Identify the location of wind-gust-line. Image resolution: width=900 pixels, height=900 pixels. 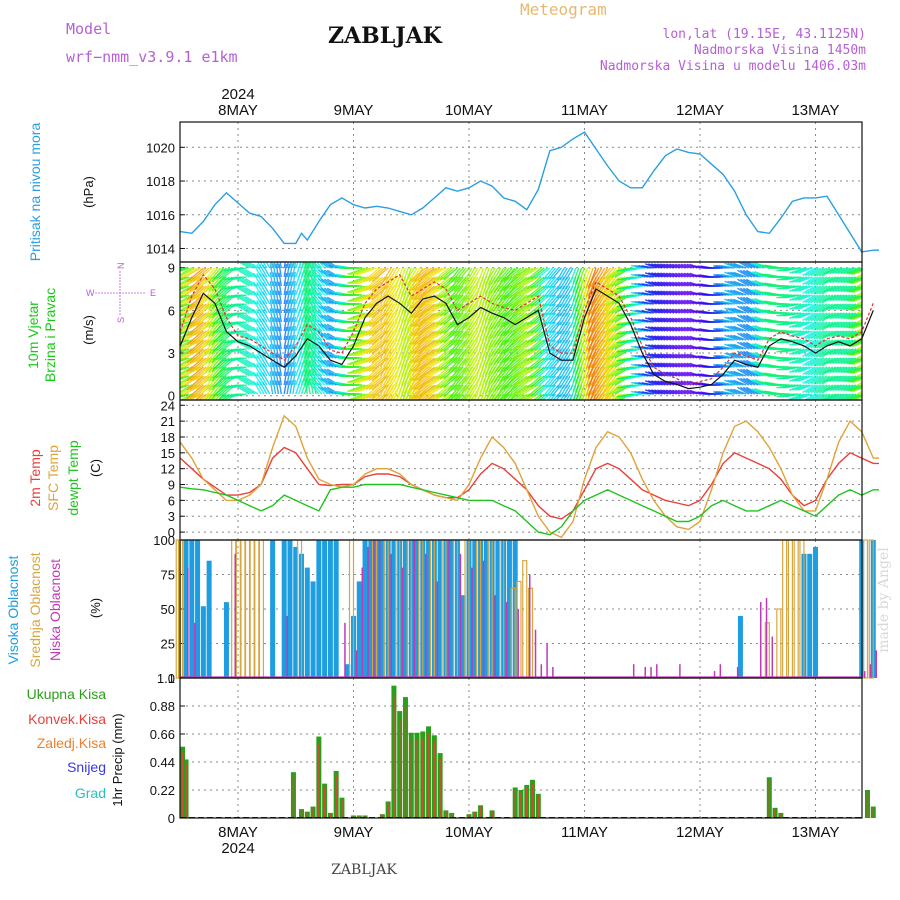
(526, 329).